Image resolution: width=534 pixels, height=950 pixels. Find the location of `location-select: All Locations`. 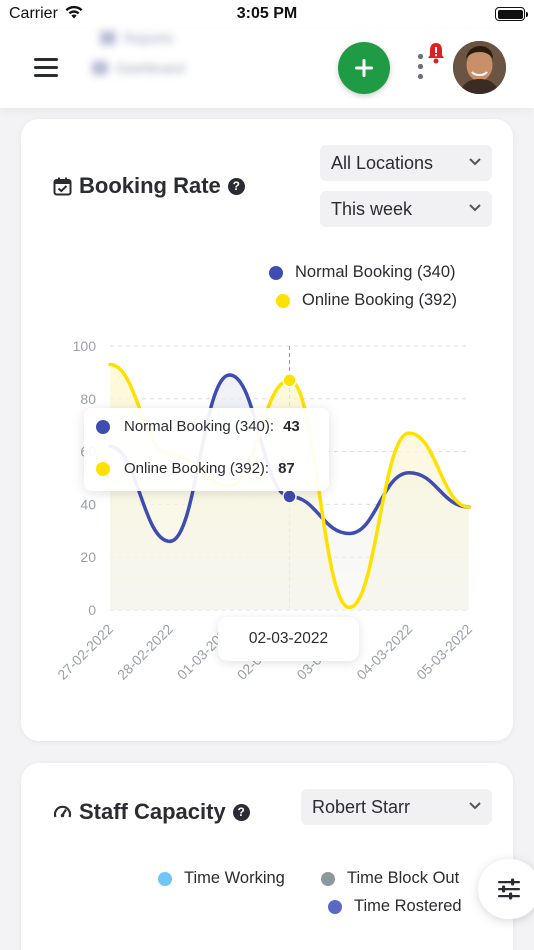

location-select: All Locations is located at coordinates (406, 163).